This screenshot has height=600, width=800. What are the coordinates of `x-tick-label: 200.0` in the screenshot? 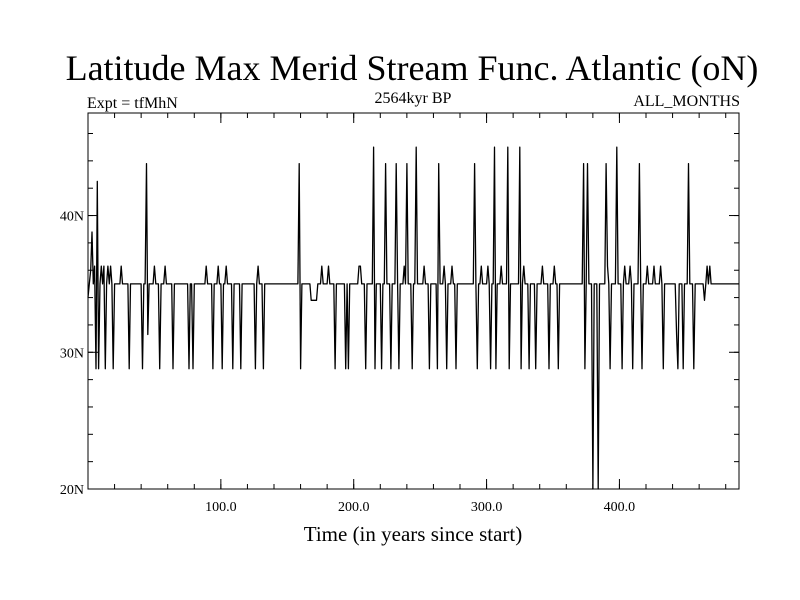 It's located at (354, 507).